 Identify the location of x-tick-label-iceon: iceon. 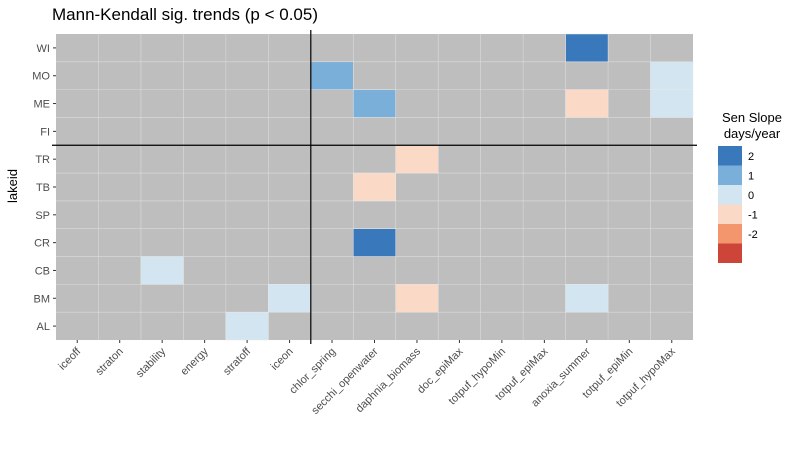
(282, 359).